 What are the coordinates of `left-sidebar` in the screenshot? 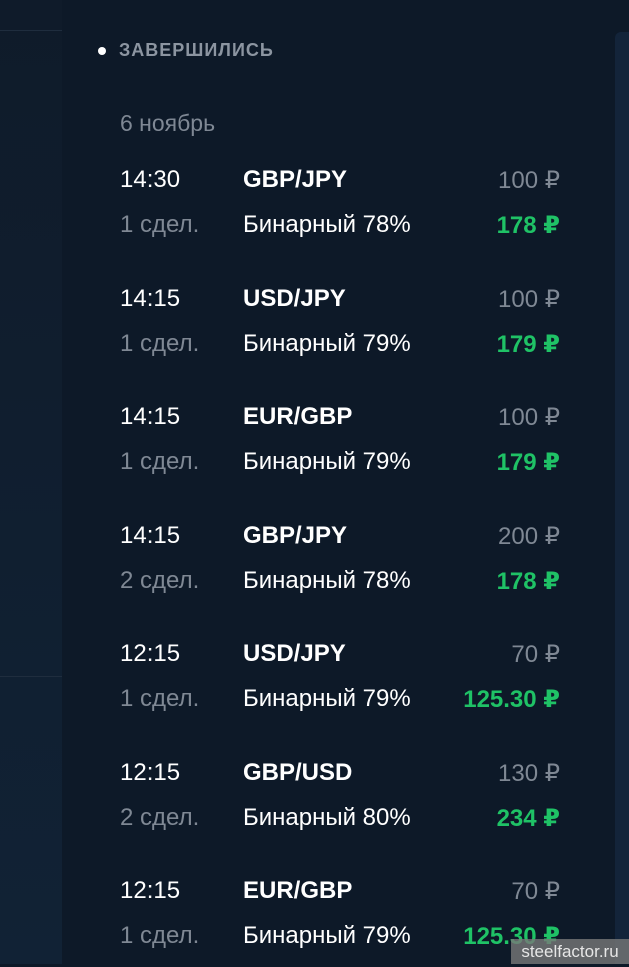 It's located at (31, 482).